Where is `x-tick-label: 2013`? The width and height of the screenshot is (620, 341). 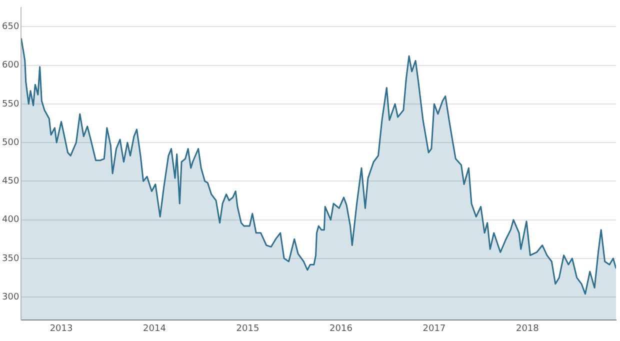 x-tick-label: 2013 is located at coordinates (61, 329).